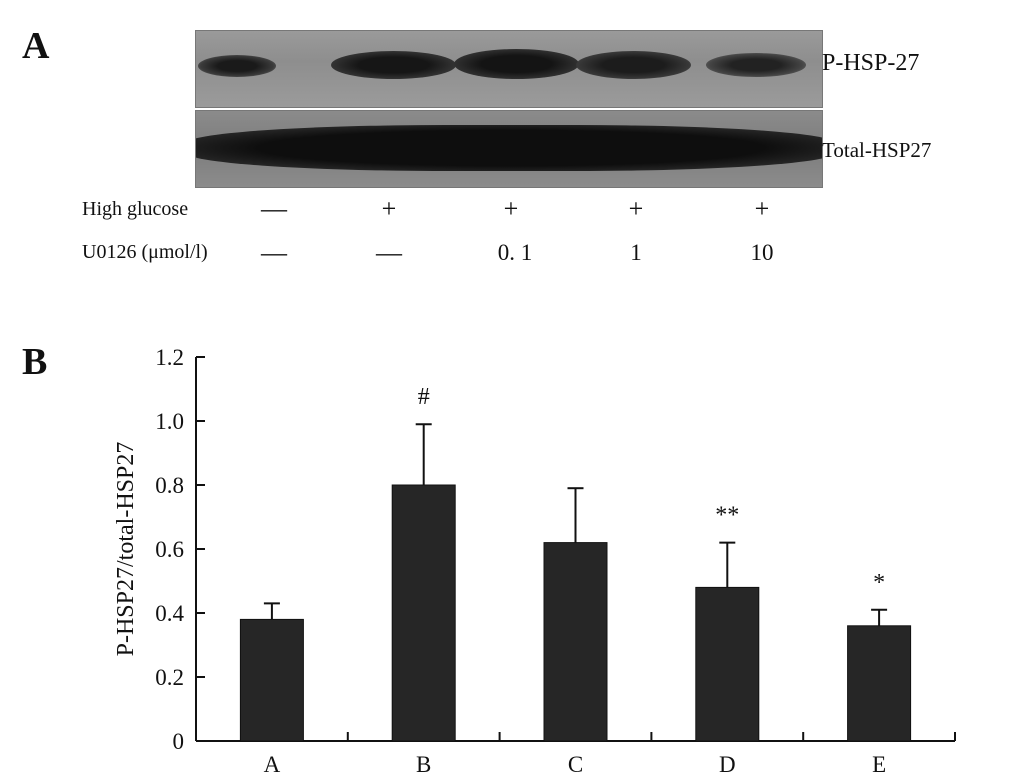 This screenshot has width=1033, height=784. Describe the element at coordinates (727, 516) in the screenshot. I see `significance-annotation: **` at that location.